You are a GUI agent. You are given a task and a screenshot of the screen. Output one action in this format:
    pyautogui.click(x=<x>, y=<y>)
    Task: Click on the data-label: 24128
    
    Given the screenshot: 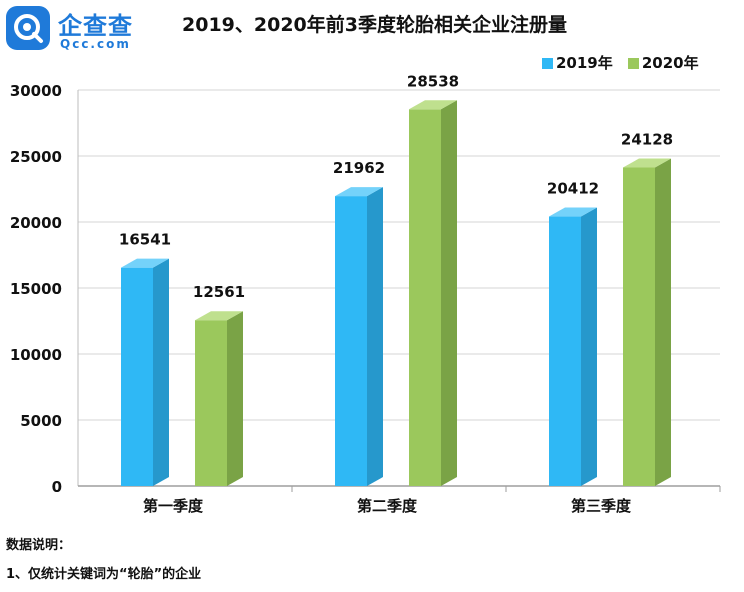 What is the action you would take?
    pyautogui.click(x=647, y=140)
    